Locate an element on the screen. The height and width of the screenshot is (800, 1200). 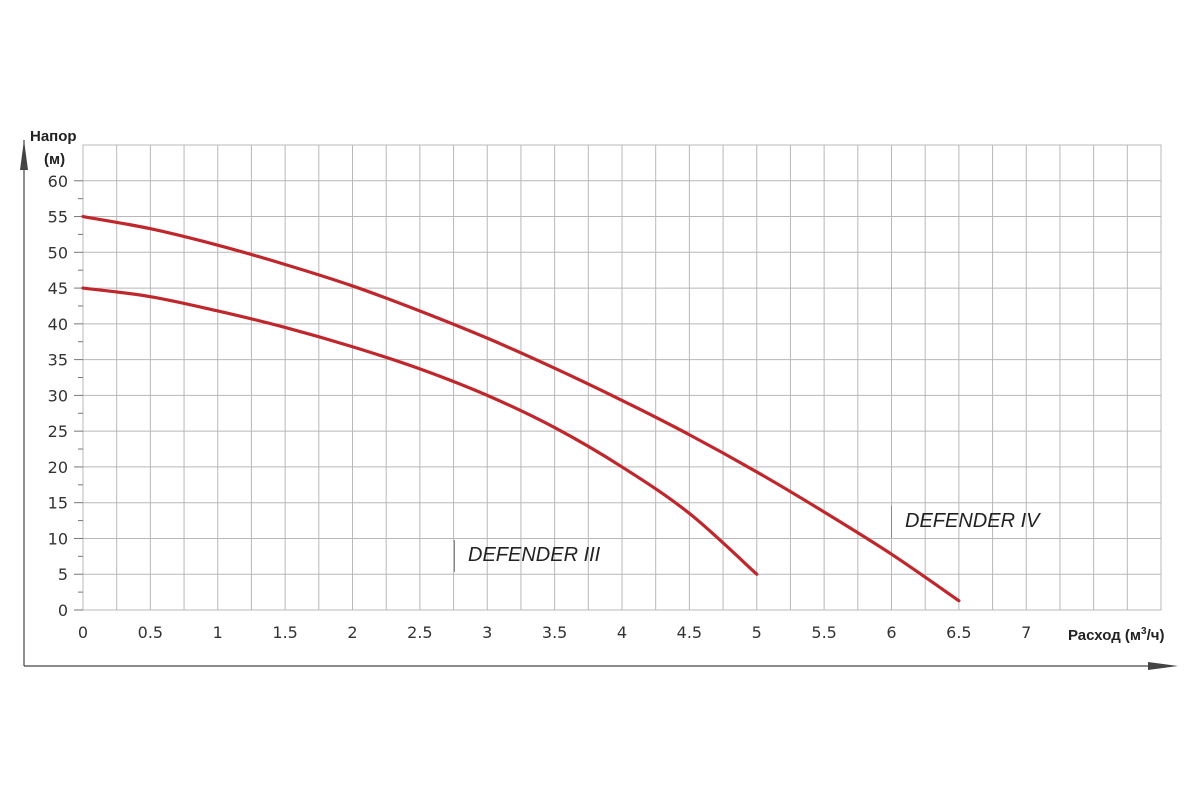
x-axis-title-prefix: Расход (м is located at coordinates (1104, 635).